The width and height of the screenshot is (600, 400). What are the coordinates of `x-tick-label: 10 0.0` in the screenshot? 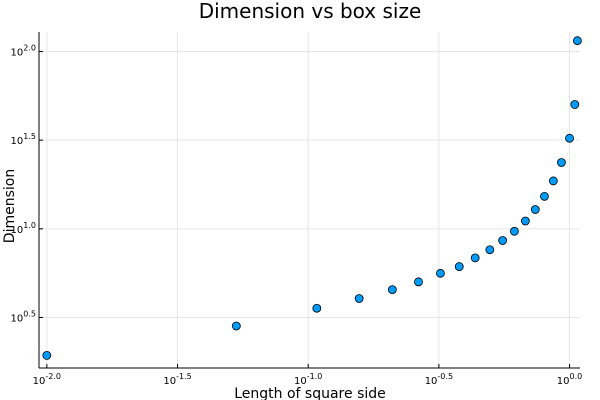 It's located at (569, 379).